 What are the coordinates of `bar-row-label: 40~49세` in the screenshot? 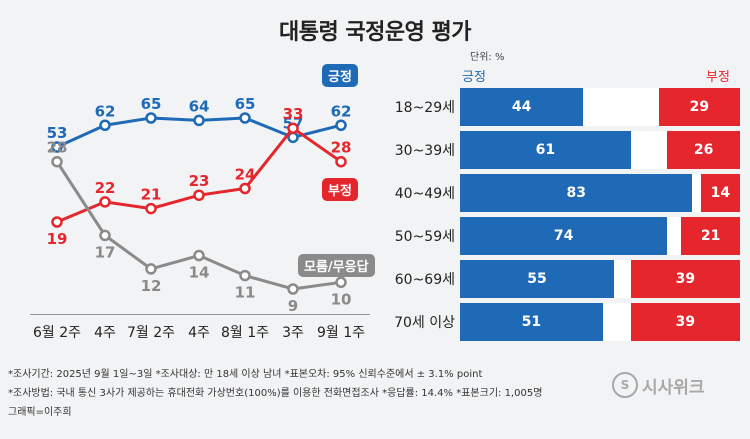 It's located at (424, 194).